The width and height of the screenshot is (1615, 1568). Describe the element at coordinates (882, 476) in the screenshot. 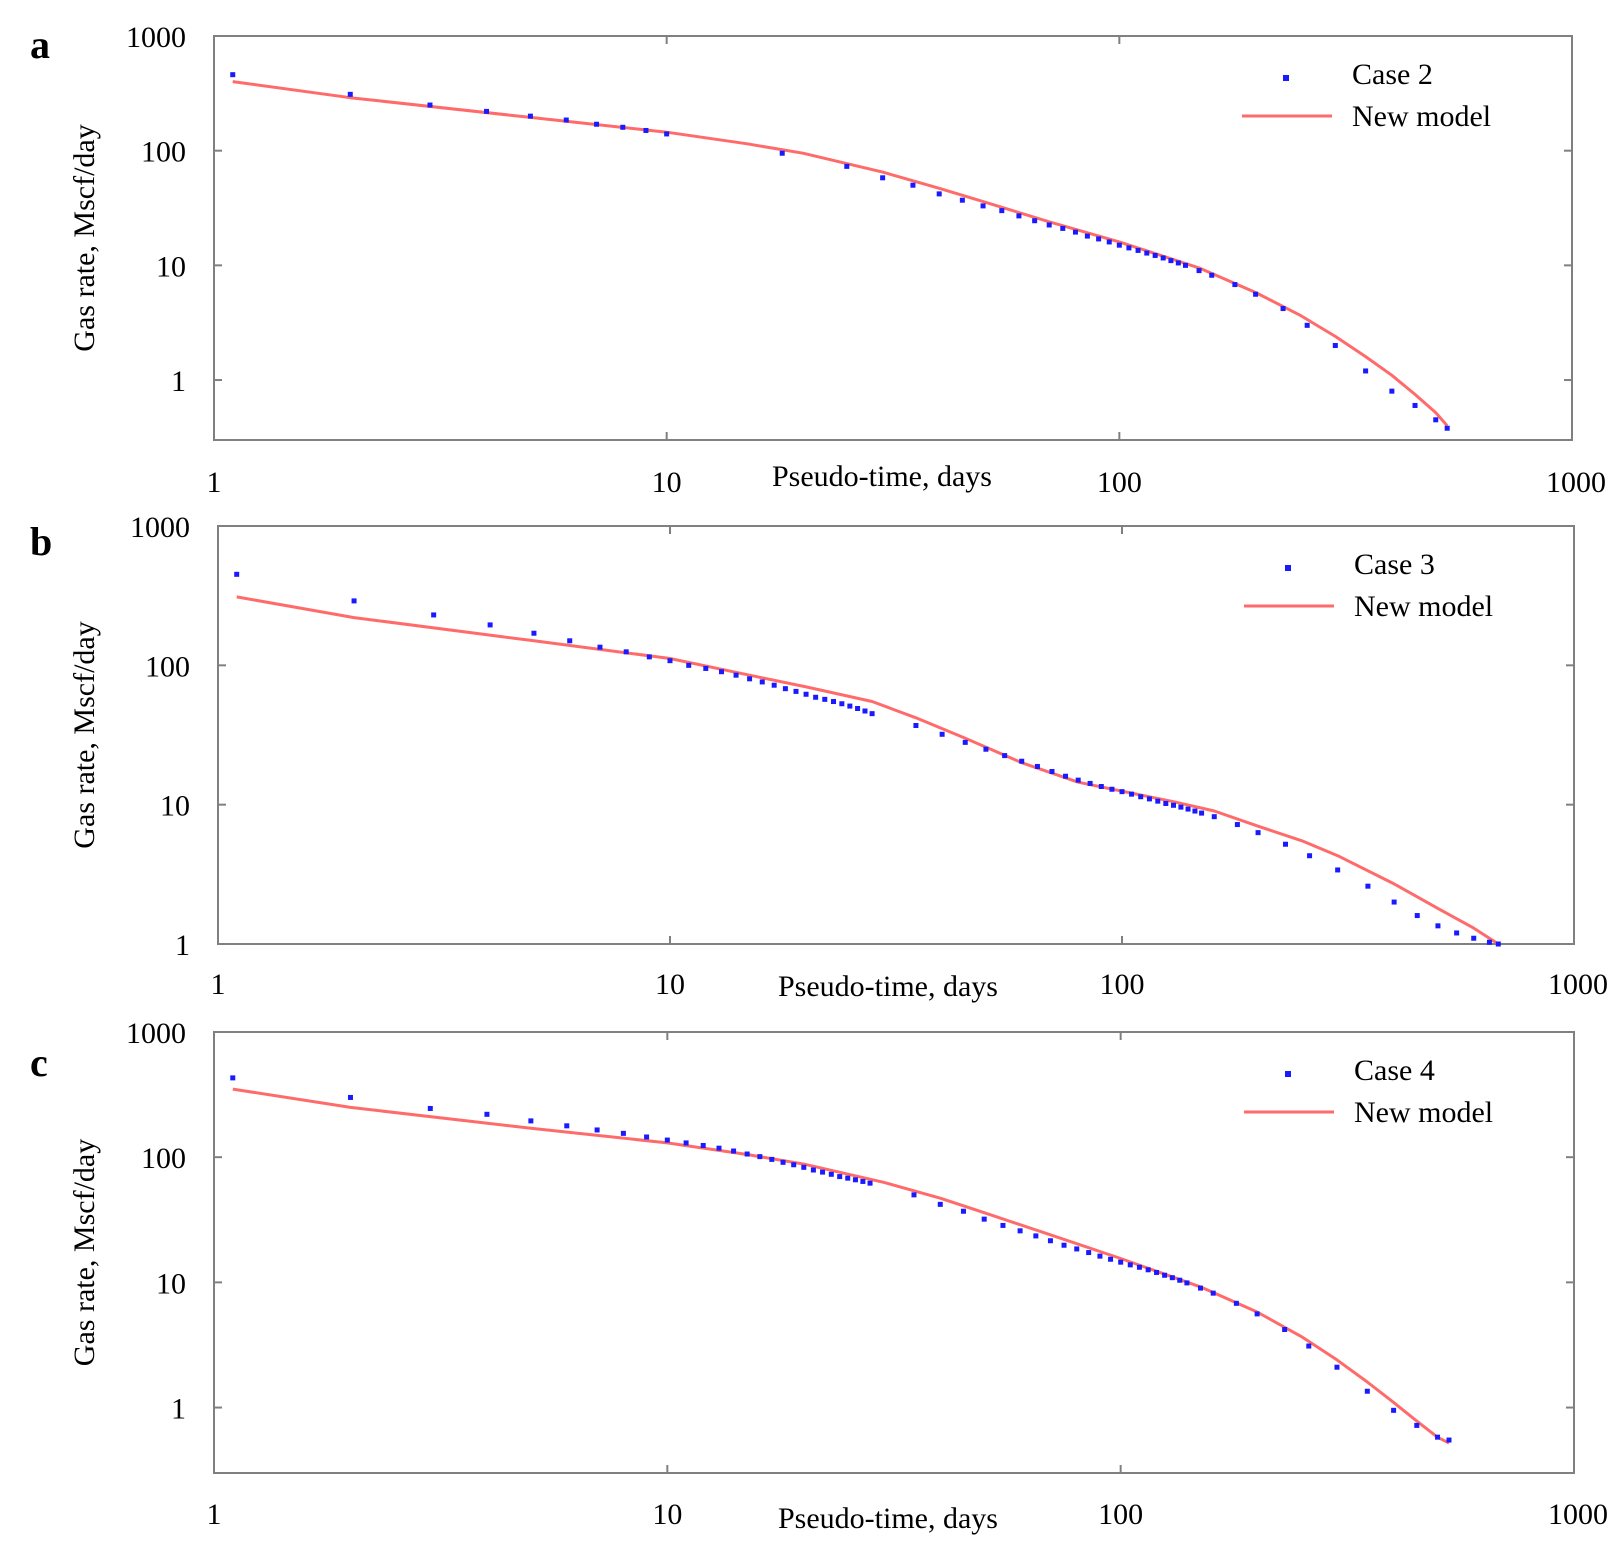

I see `x-axis-label: Pseudo-time, days` at that location.